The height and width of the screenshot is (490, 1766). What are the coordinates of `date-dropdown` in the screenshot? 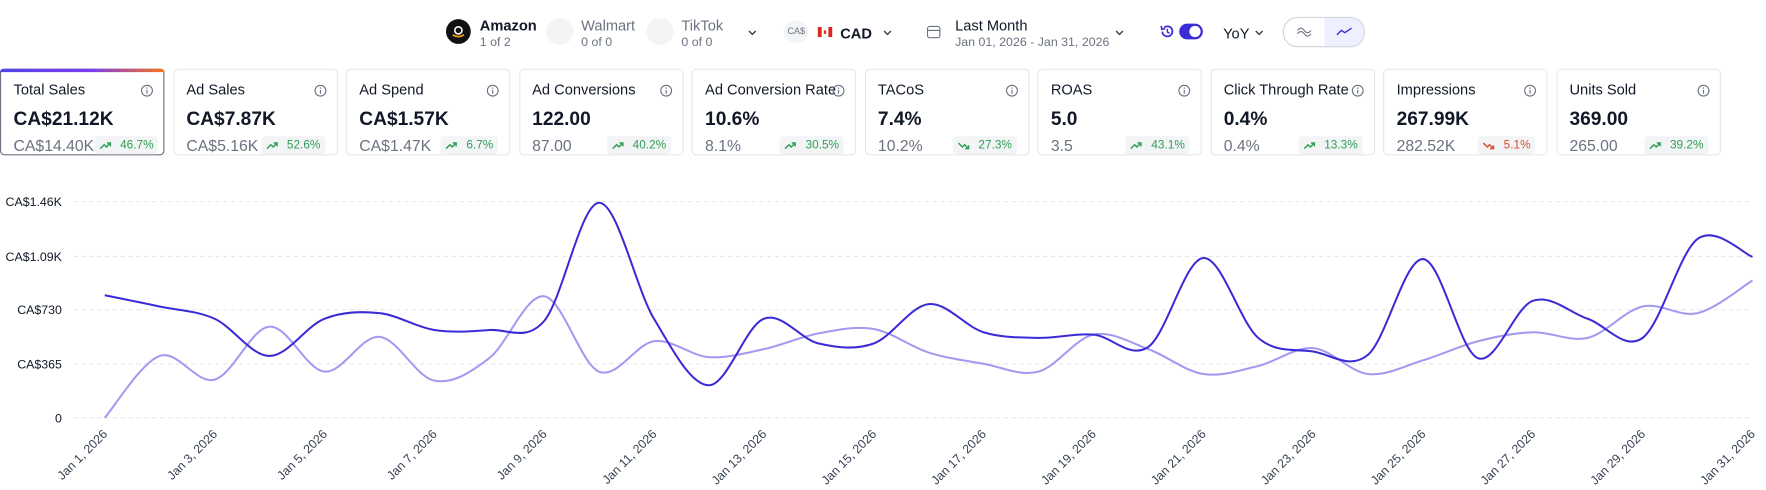 It's located at (1119, 32).